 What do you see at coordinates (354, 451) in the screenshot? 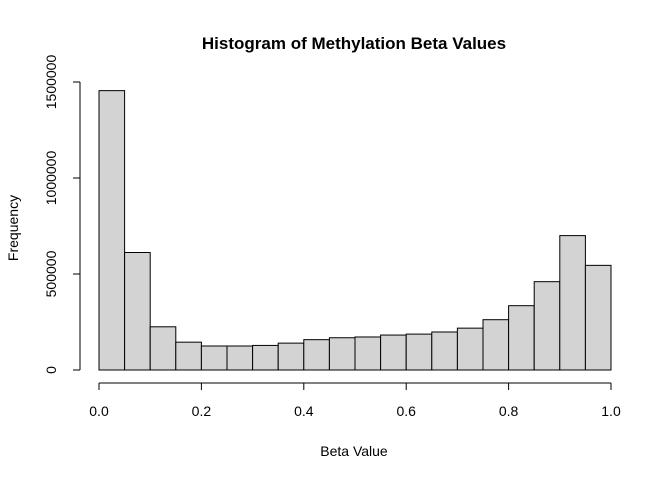
I see `x-axis-label: Beta Value` at bounding box center [354, 451].